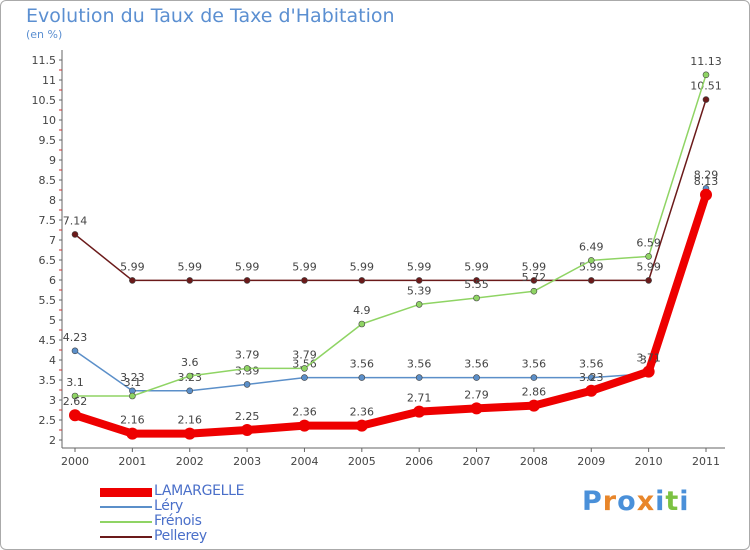 The width and height of the screenshot is (750, 550). What do you see at coordinates (247, 461) in the screenshot?
I see `x-tick-label: 2003` at bounding box center [247, 461].